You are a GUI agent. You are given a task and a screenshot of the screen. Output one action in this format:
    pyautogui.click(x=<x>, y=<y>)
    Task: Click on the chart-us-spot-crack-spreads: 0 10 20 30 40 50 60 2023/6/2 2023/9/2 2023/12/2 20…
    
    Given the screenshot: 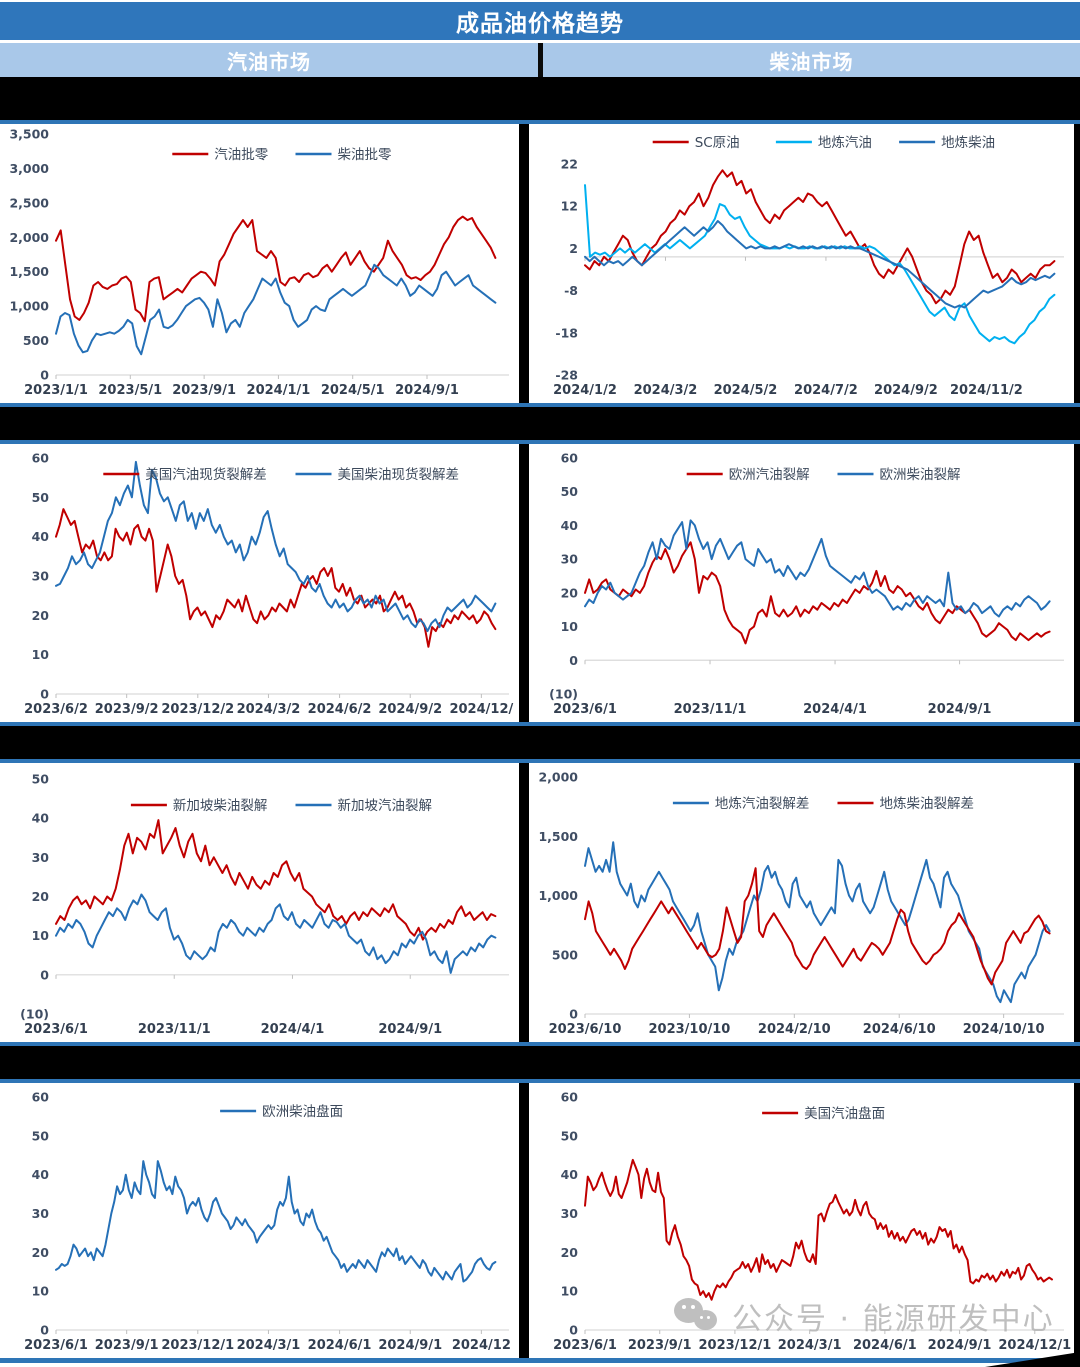 What is the action you would take?
    pyautogui.click(x=259, y=583)
    